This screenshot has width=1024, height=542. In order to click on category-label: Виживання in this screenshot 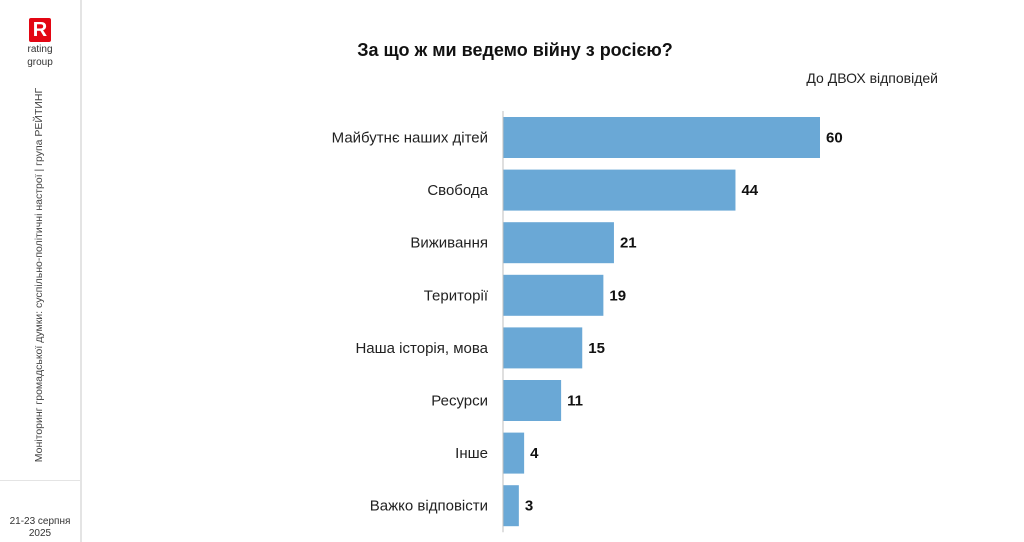, I will do `click(449, 243)`.